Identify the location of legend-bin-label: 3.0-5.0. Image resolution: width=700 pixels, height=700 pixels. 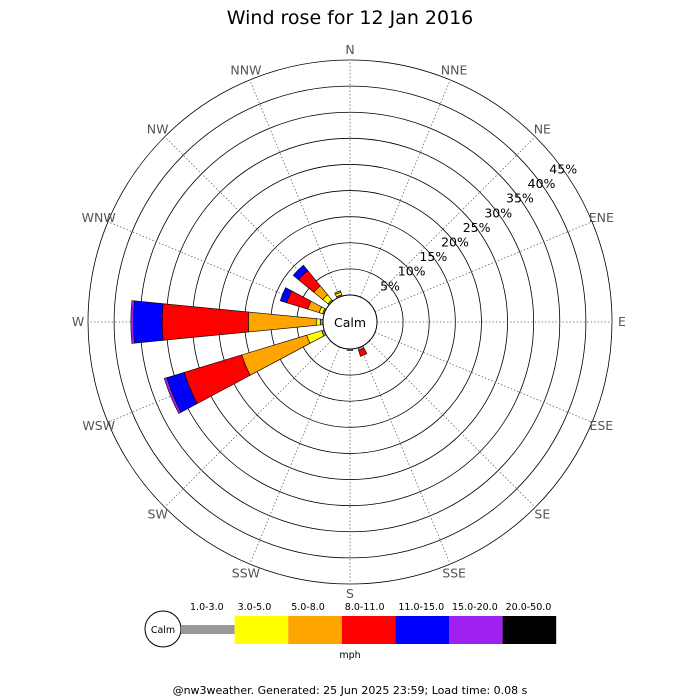
(255, 607).